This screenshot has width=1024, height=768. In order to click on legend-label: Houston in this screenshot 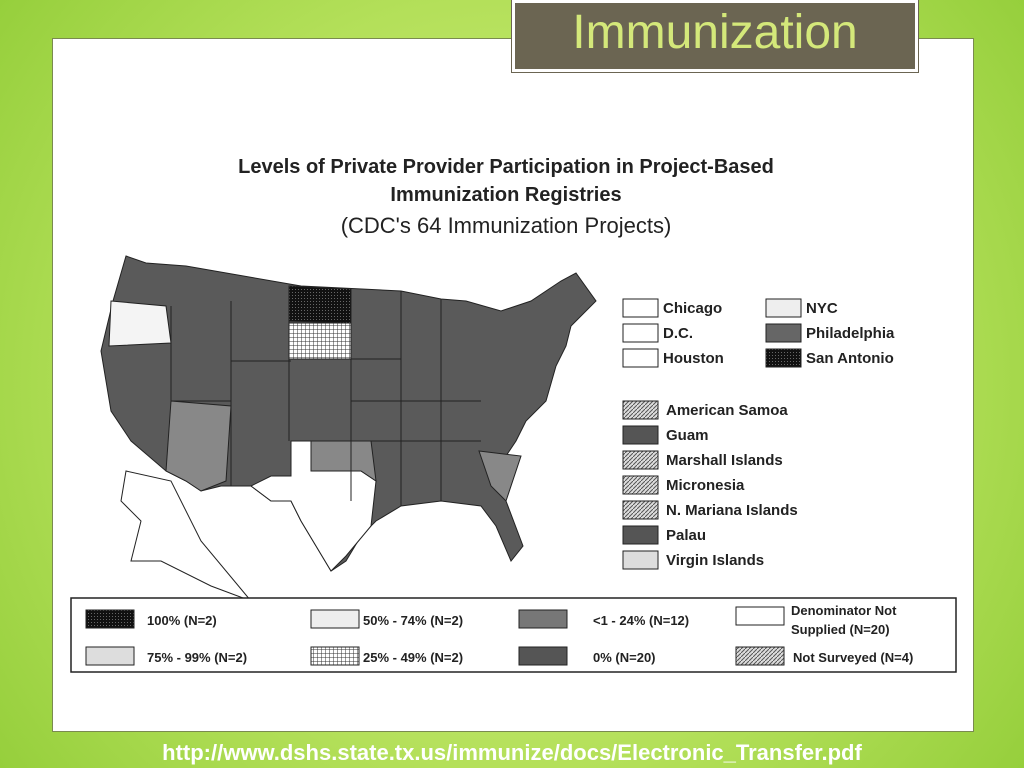, I will do `click(693, 358)`.